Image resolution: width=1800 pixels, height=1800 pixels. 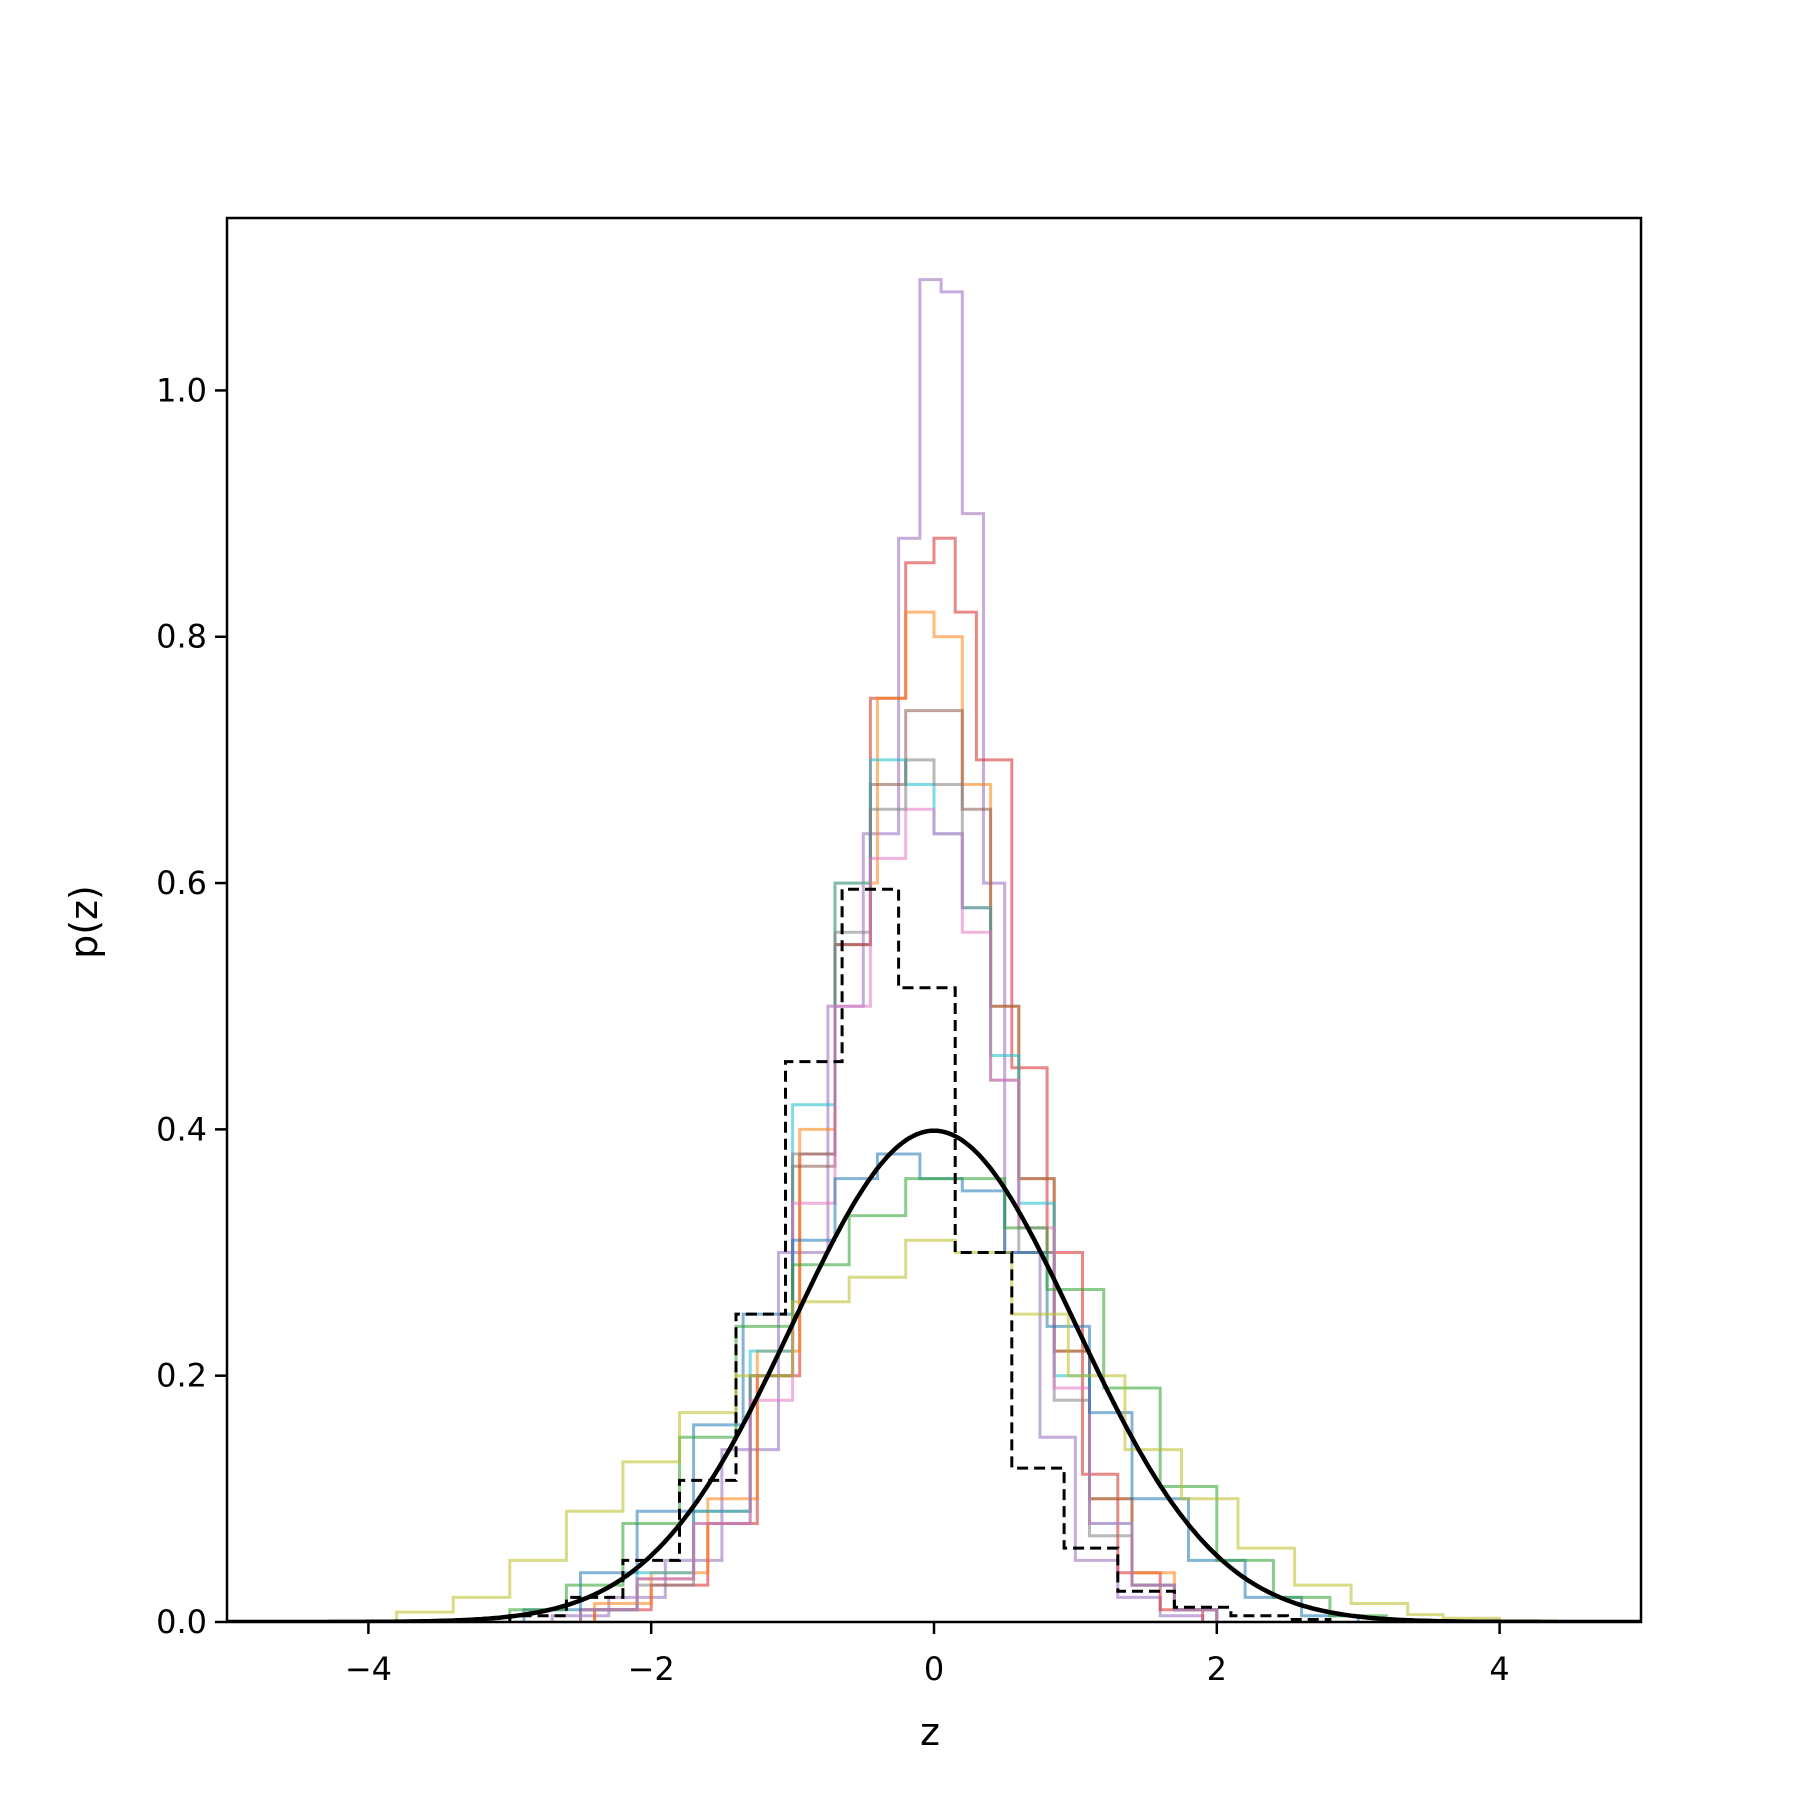 What do you see at coordinates (1499, 1669) in the screenshot?
I see `x-tick-label: 4` at bounding box center [1499, 1669].